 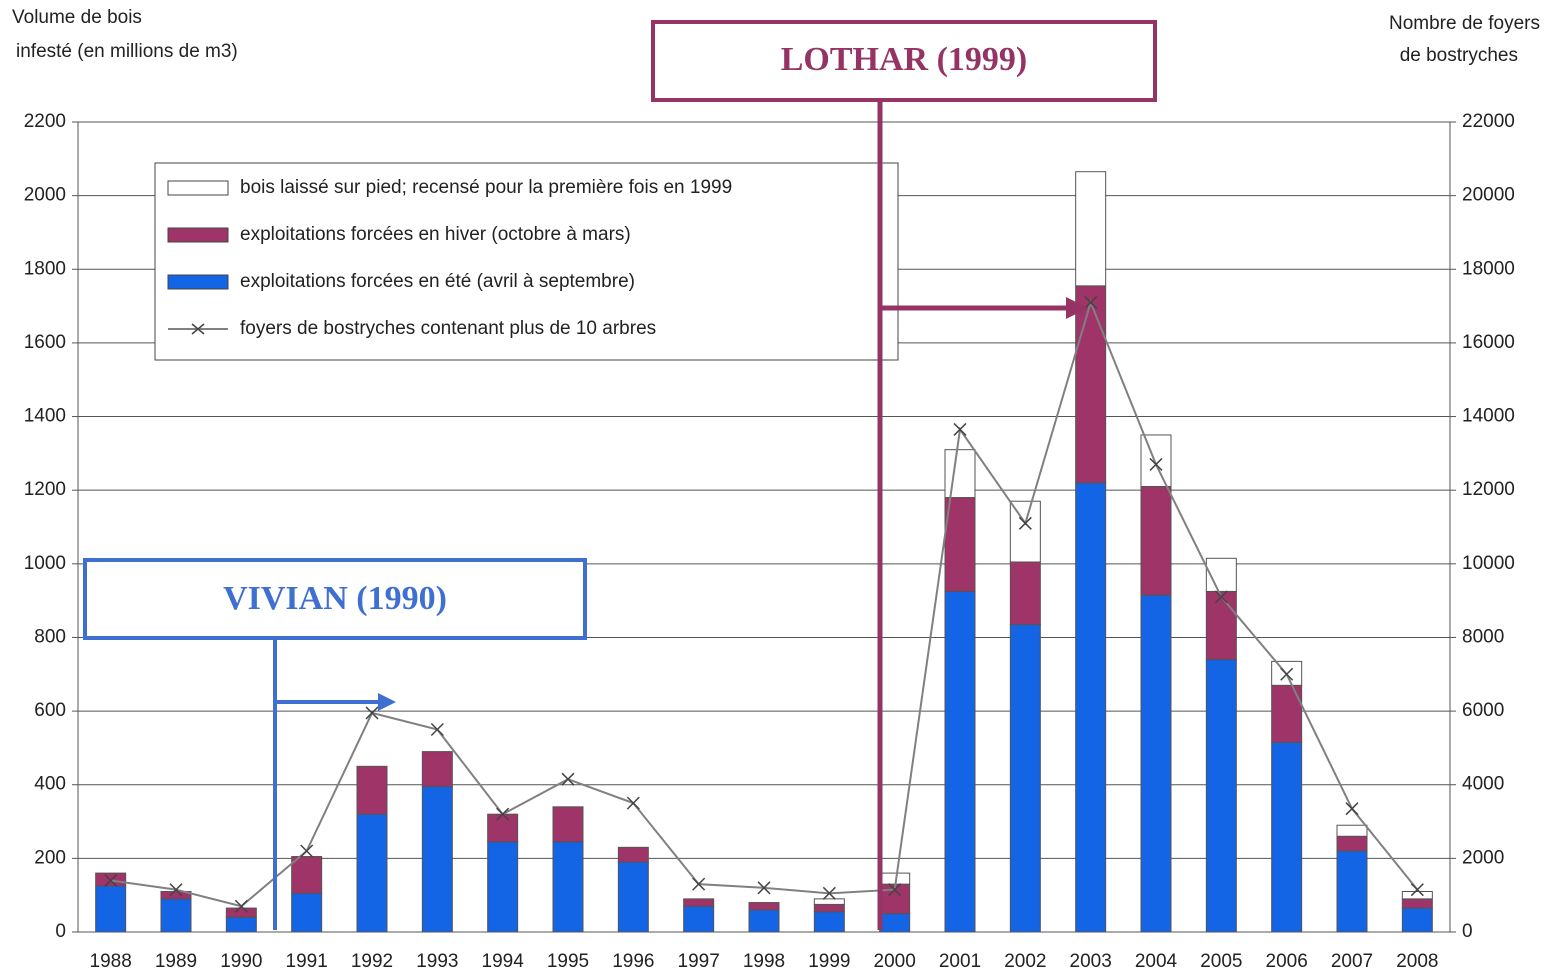 What do you see at coordinates (1488, 342) in the screenshot?
I see `y2-tick-label: 16000` at bounding box center [1488, 342].